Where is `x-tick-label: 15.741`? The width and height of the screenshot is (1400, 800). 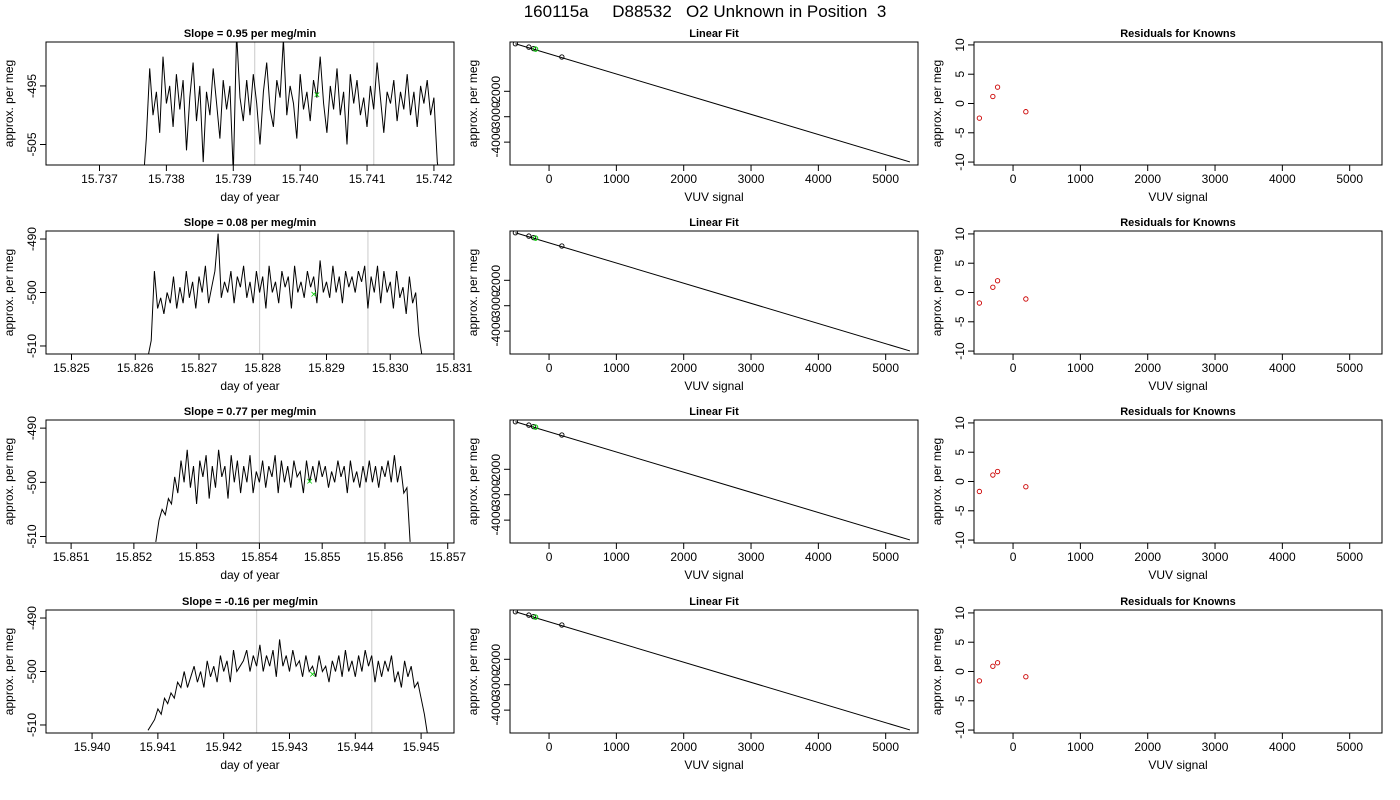
x-tick-label: 15.741 is located at coordinates (367, 179).